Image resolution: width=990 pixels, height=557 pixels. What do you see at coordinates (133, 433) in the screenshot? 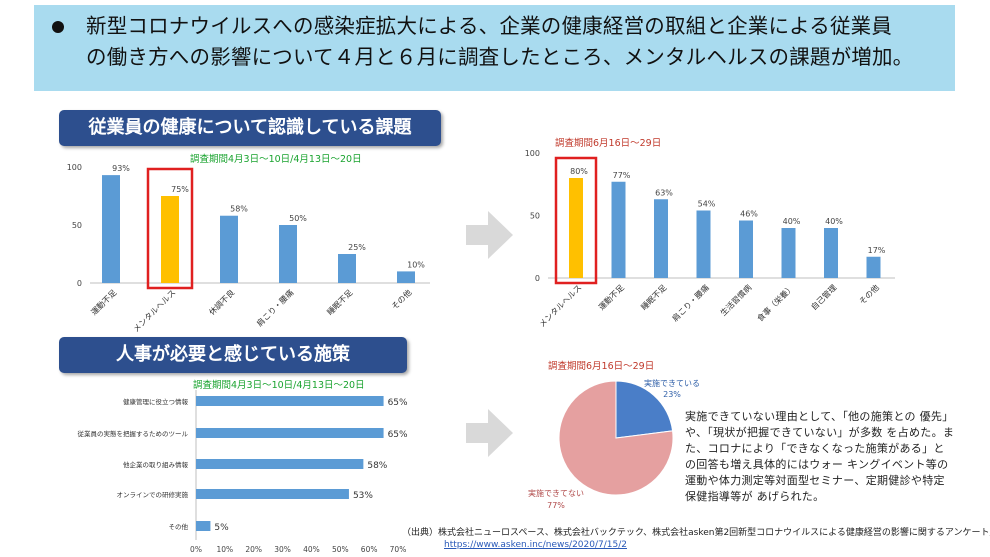
I see `category-label: 従業員の実態を把握するためのツール` at bounding box center [133, 433].